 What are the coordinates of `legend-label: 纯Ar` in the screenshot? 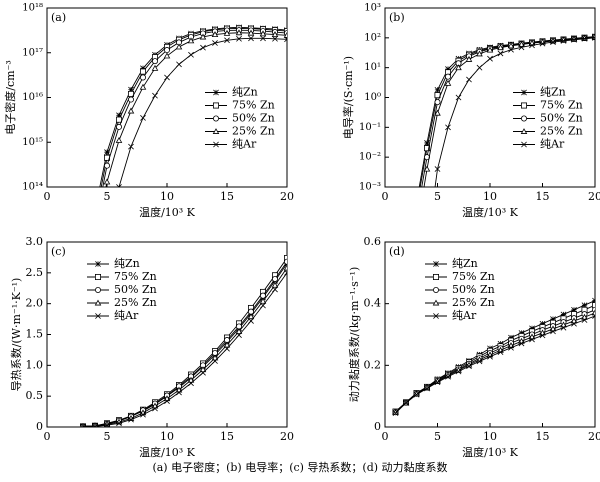 It's located at (244, 144).